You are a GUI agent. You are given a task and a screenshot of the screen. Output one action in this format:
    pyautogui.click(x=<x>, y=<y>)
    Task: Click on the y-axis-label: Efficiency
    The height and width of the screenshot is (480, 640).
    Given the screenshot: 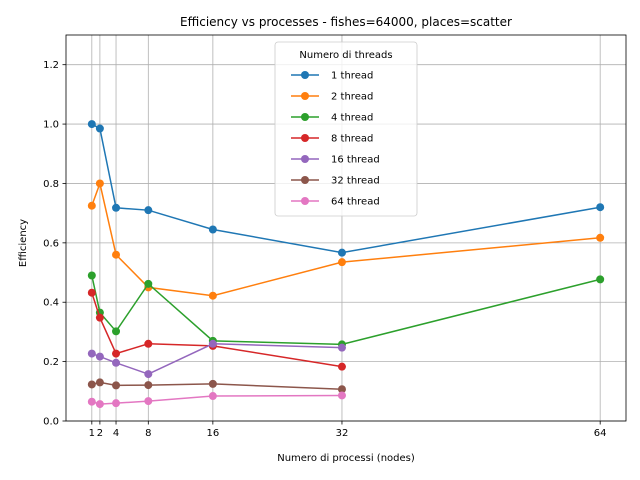 What is the action you would take?
    pyautogui.click(x=23, y=243)
    